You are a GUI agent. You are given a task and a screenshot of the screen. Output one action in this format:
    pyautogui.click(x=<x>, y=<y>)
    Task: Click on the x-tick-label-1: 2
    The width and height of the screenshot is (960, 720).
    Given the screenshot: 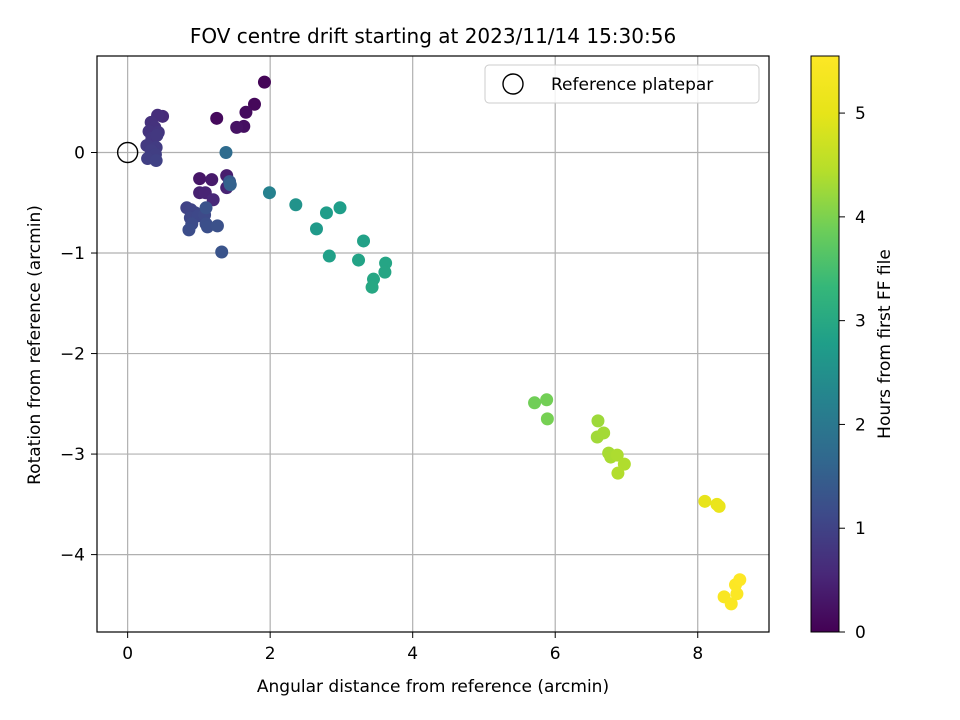 What is the action you would take?
    pyautogui.click(x=270, y=654)
    